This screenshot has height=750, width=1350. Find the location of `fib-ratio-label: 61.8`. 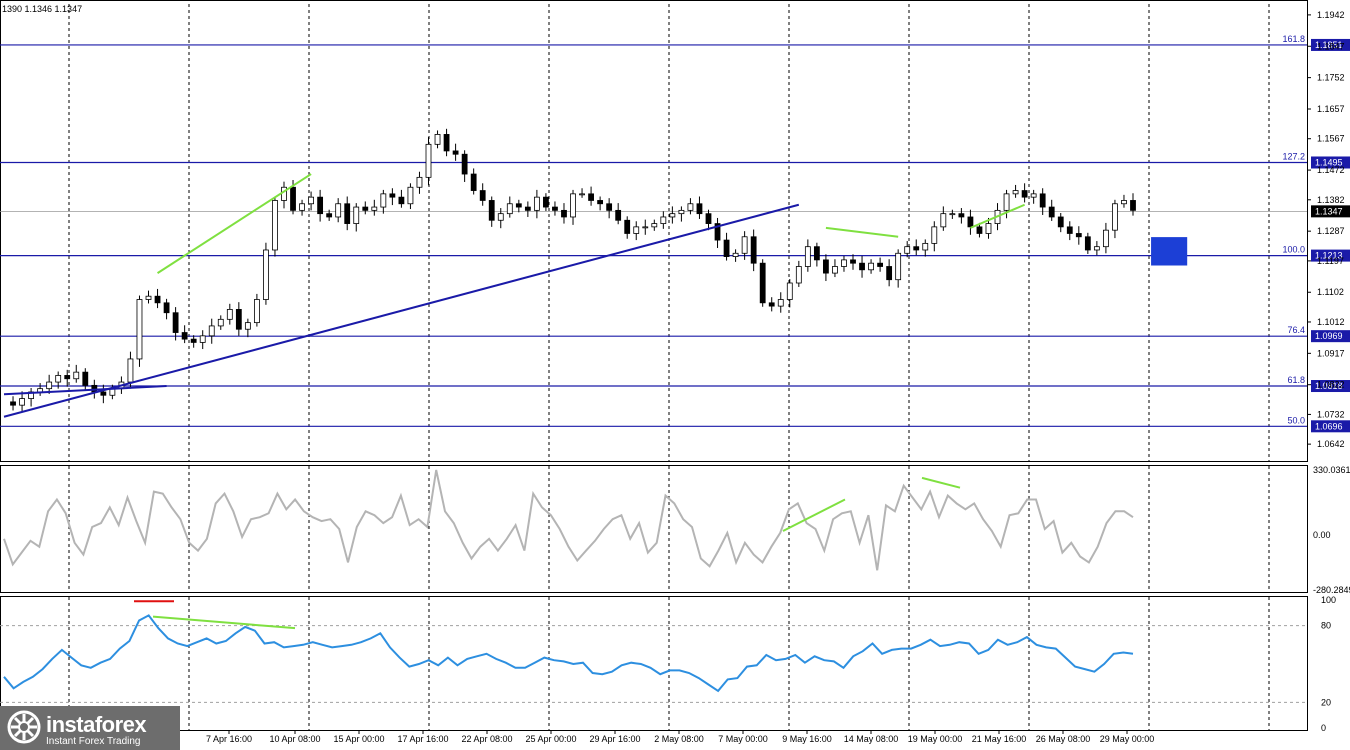

fib-ratio-label: 61.8 is located at coordinates (1296, 380).